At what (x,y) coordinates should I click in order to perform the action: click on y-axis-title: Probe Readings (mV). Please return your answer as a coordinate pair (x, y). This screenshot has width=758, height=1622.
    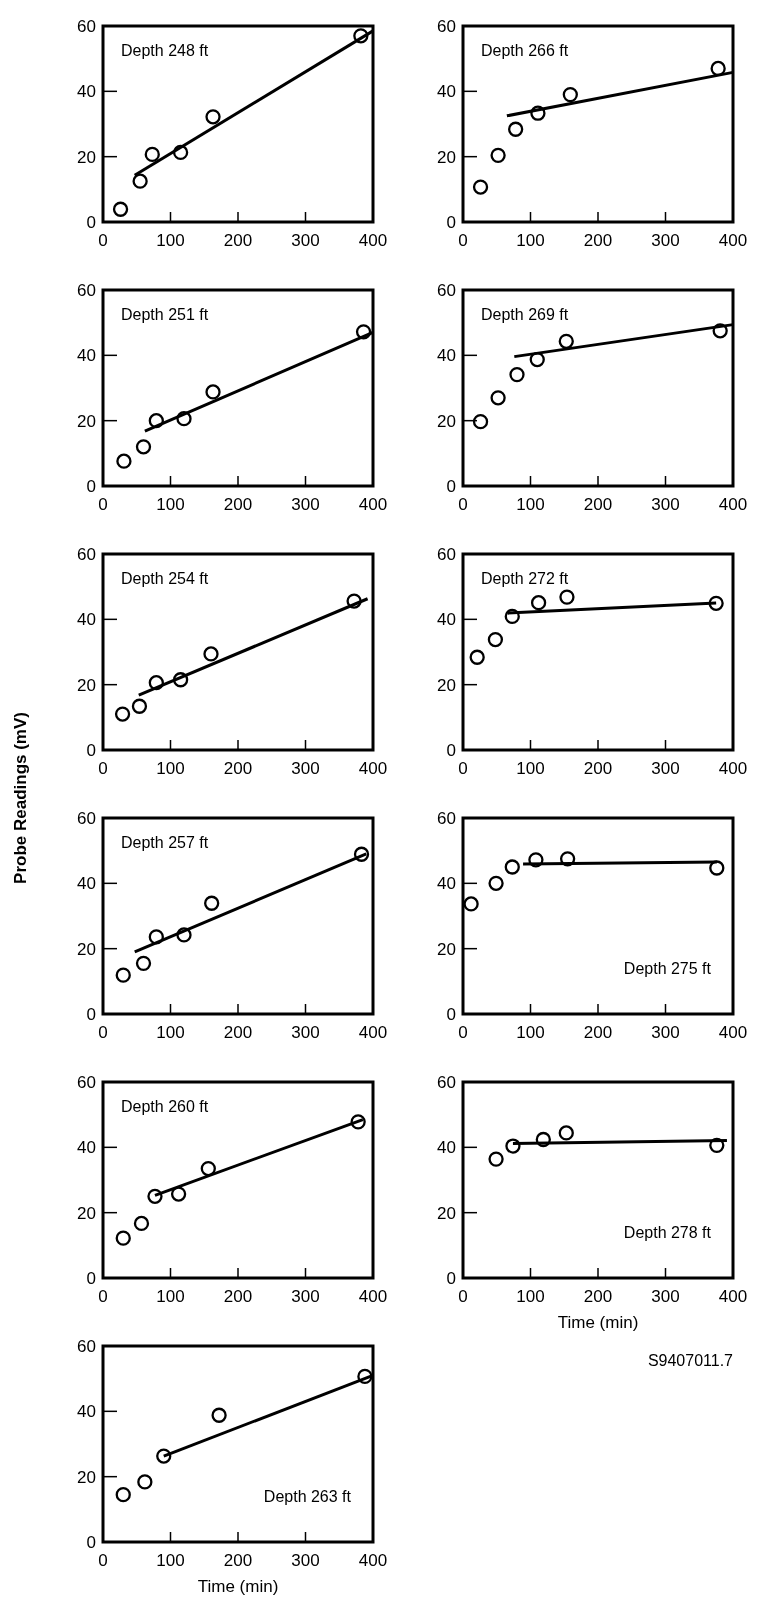
    Looking at the image, I should click on (20, 798).